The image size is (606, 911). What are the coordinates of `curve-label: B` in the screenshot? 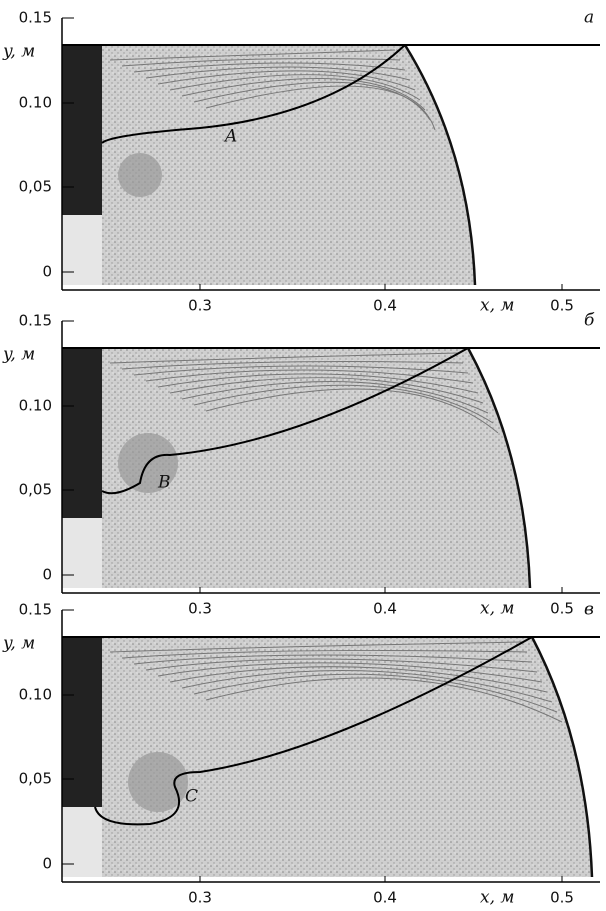 It's located at (164, 483).